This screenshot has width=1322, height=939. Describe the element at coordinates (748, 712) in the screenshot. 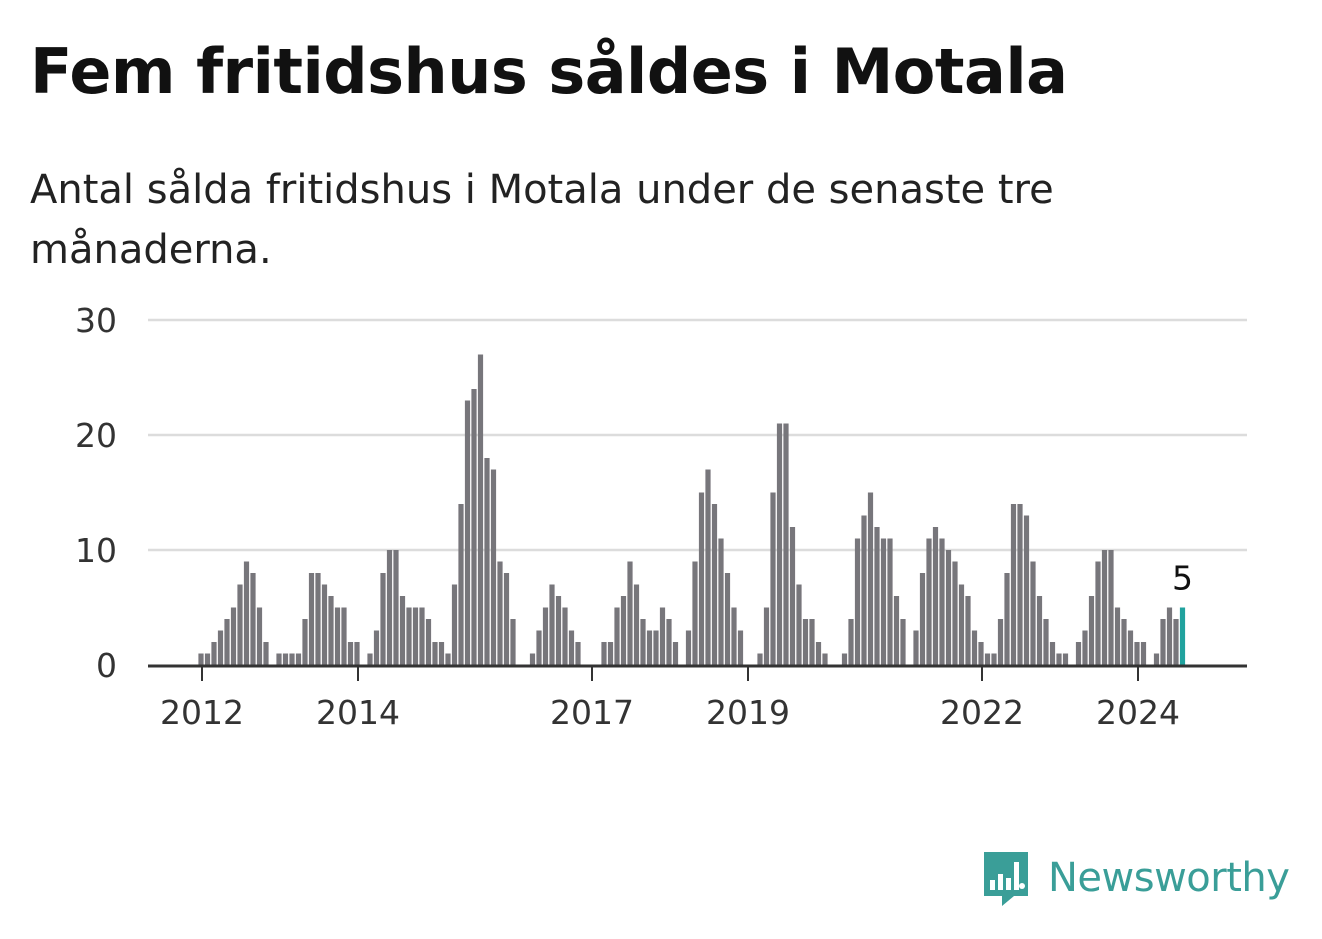

I see `x-tick-label: 2019` at that location.